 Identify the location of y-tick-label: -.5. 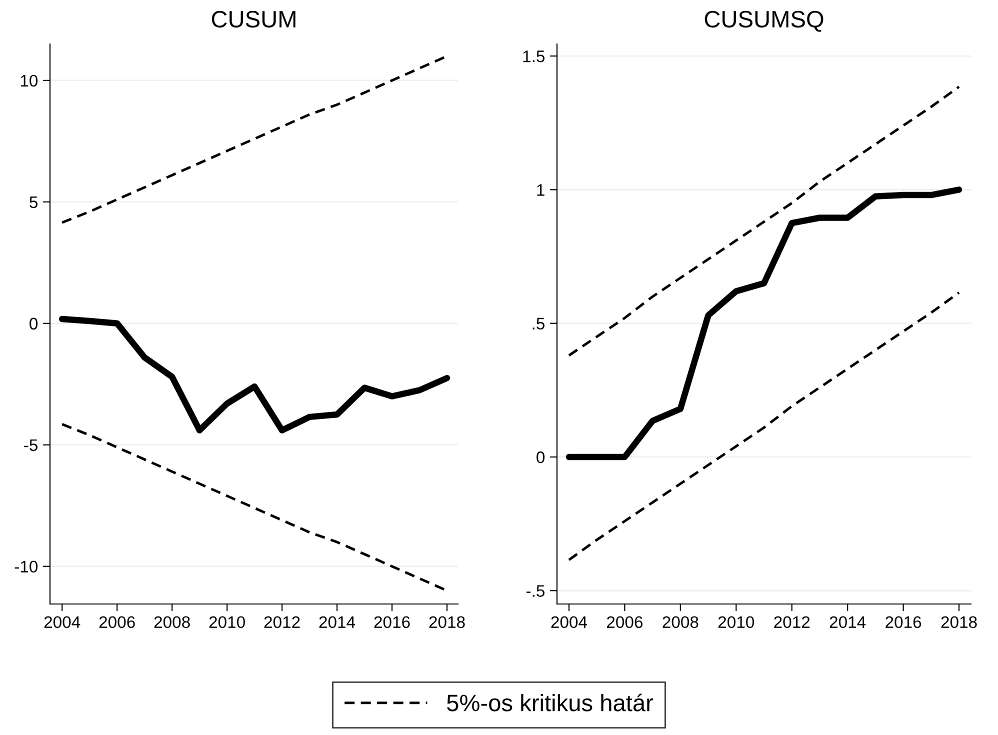
(535, 591).